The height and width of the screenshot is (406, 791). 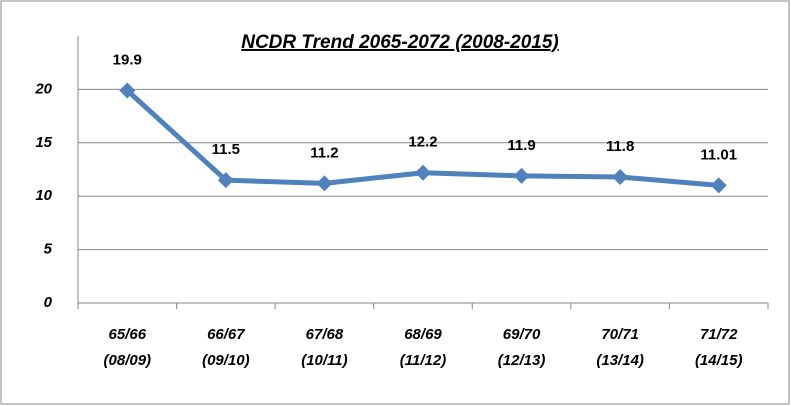 I want to click on data-label: 11.01, so click(x=718, y=154).